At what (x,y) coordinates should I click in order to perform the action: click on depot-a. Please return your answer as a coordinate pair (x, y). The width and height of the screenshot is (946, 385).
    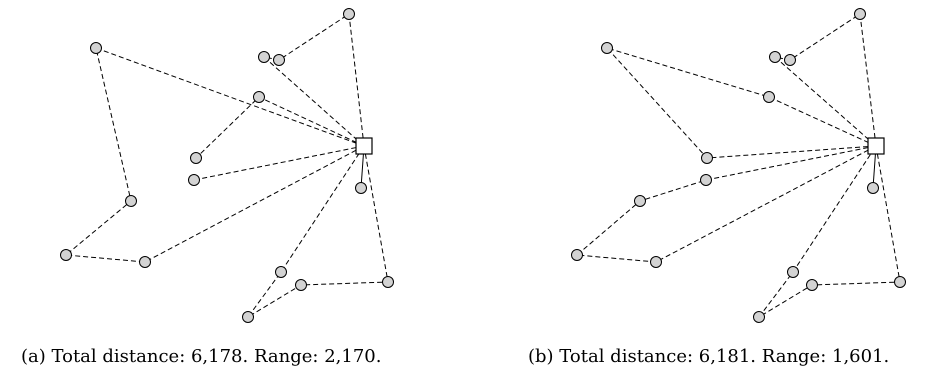
    Looking at the image, I should click on (364, 146).